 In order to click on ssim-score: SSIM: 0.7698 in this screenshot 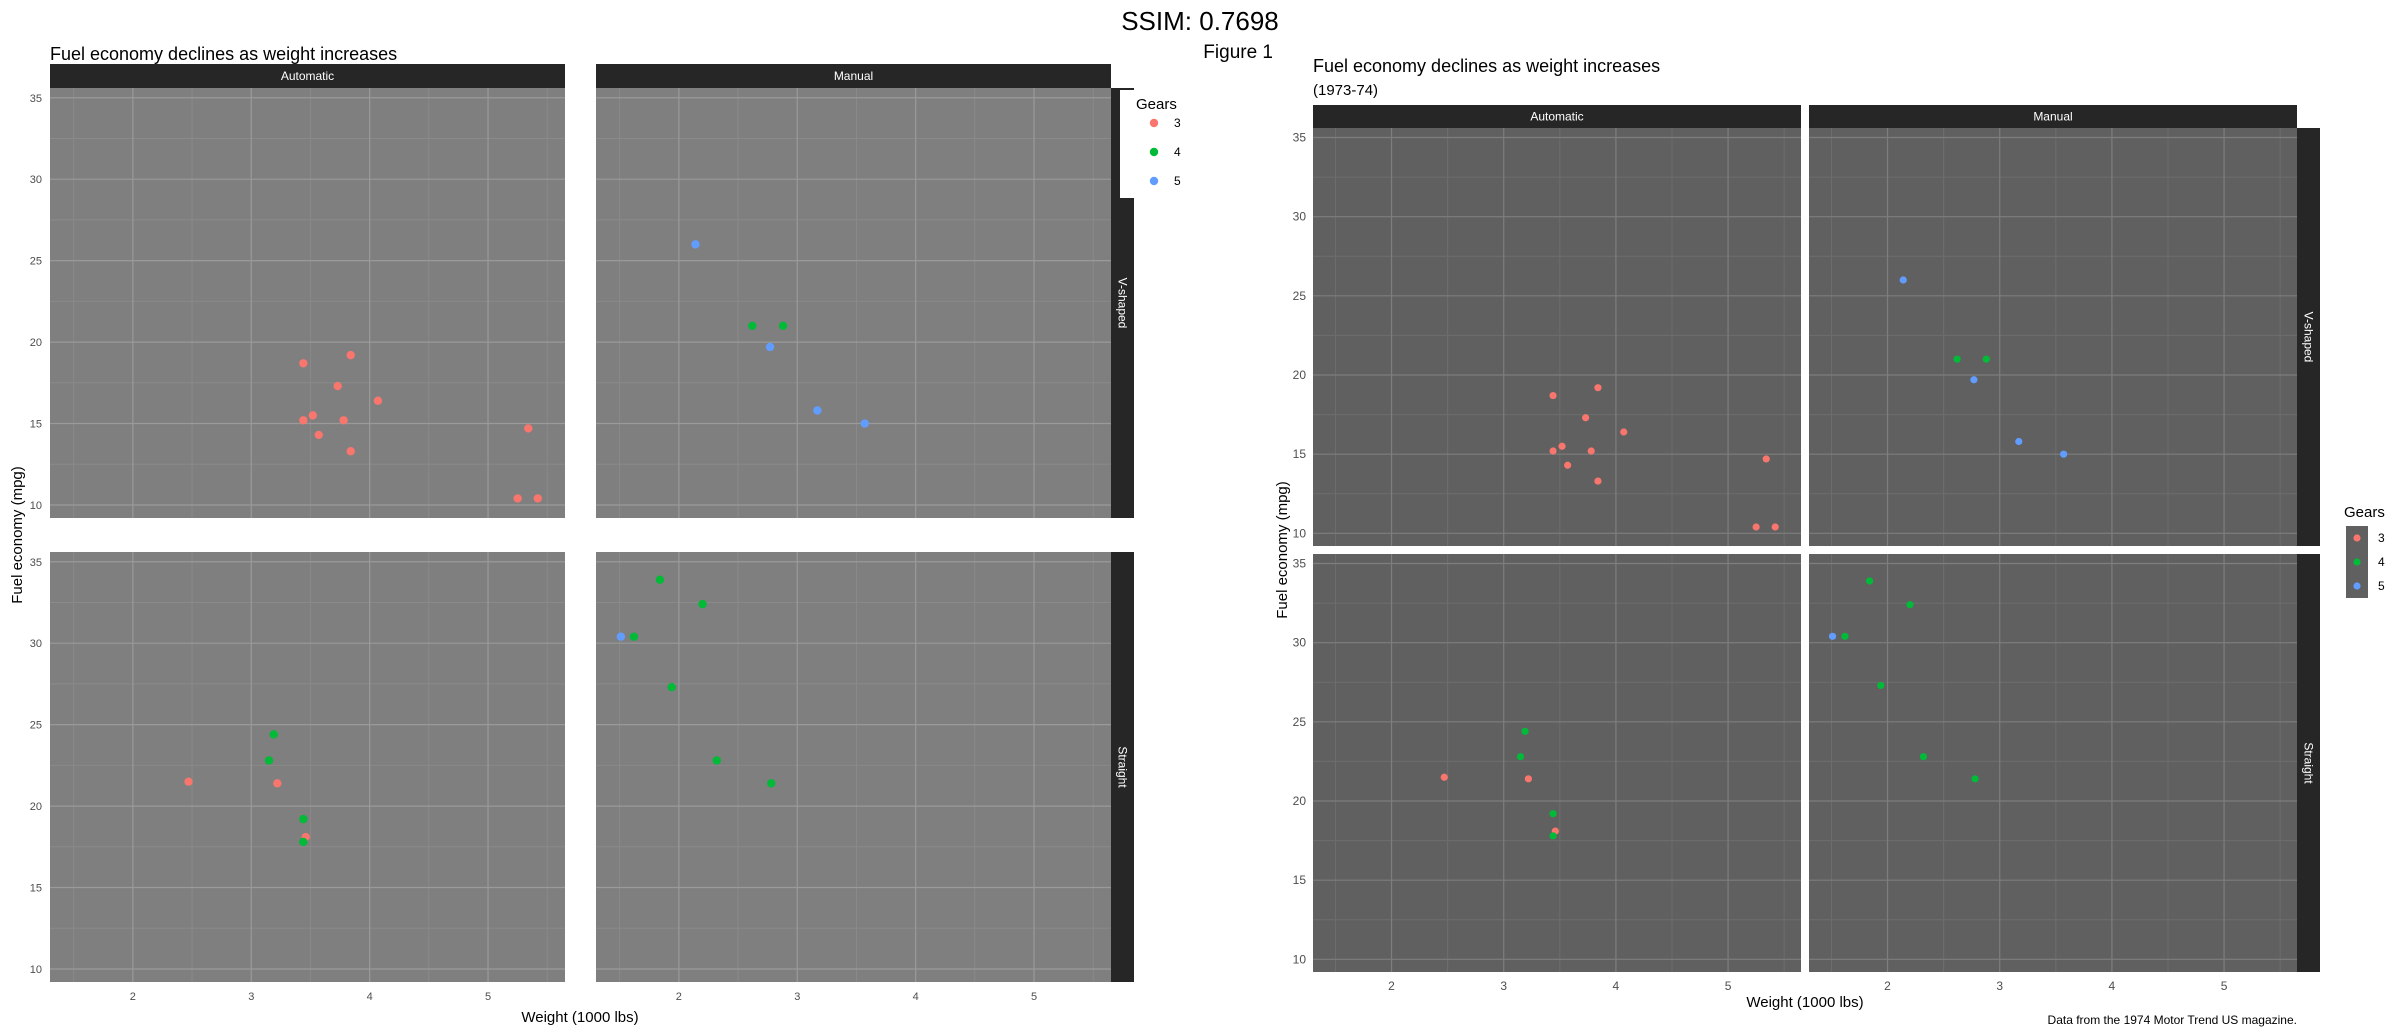, I will do `click(1200, 21)`.